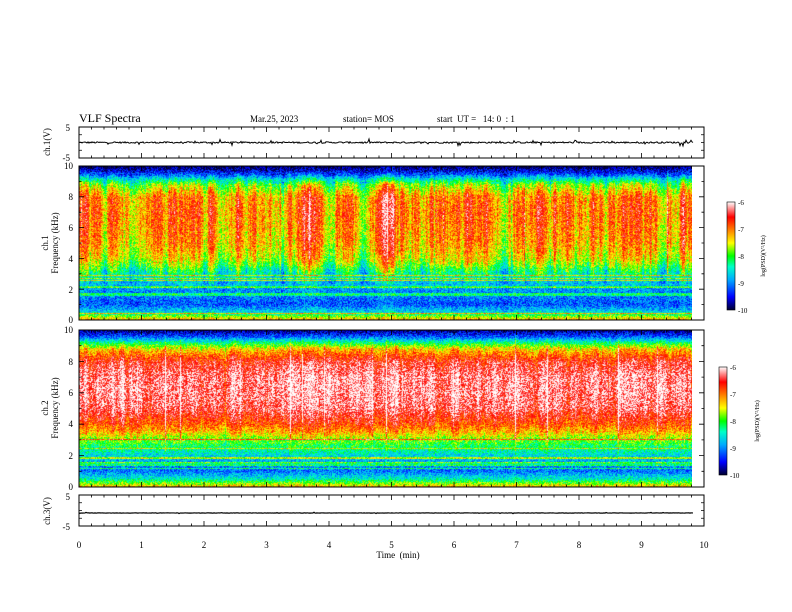 This screenshot has height=612, width=792. Describe the element at coordinates (71, 362) in the screenshot. I see `ch2-ytick-8: 8` at that location.